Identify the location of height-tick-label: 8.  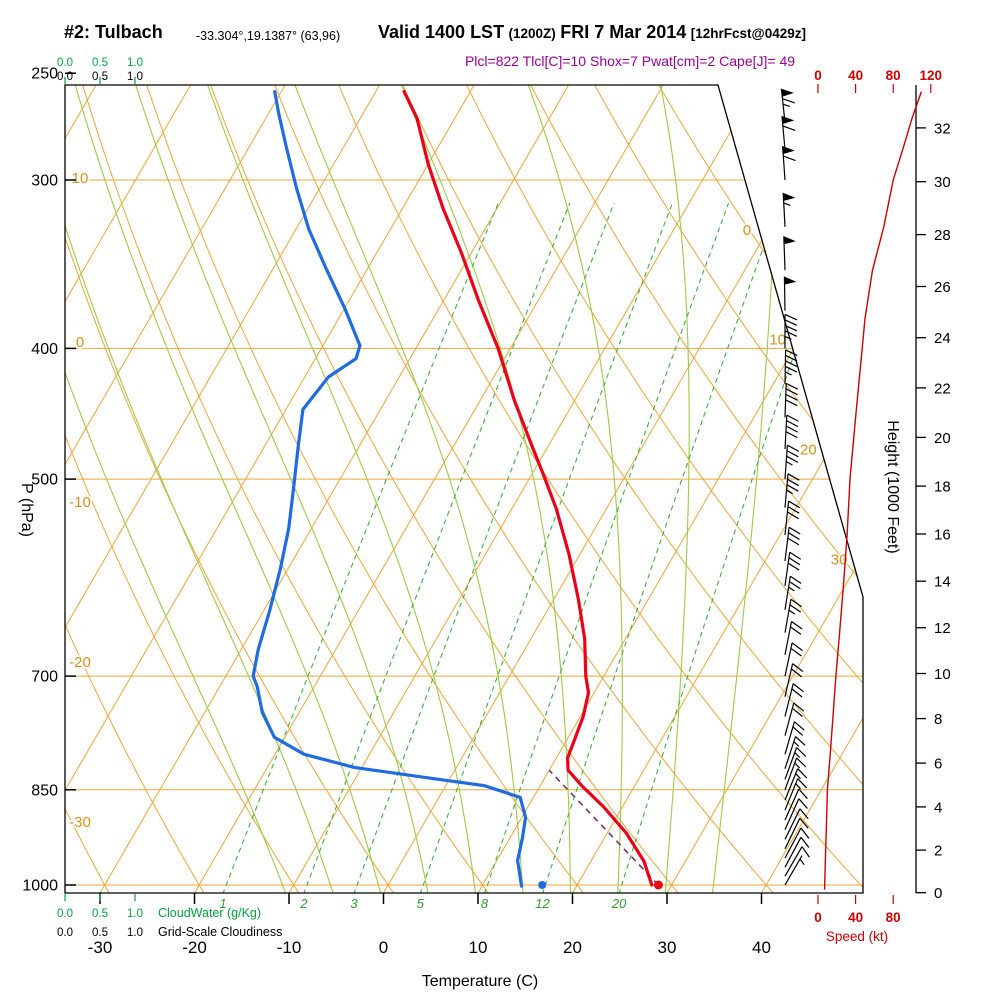
(938, 719).